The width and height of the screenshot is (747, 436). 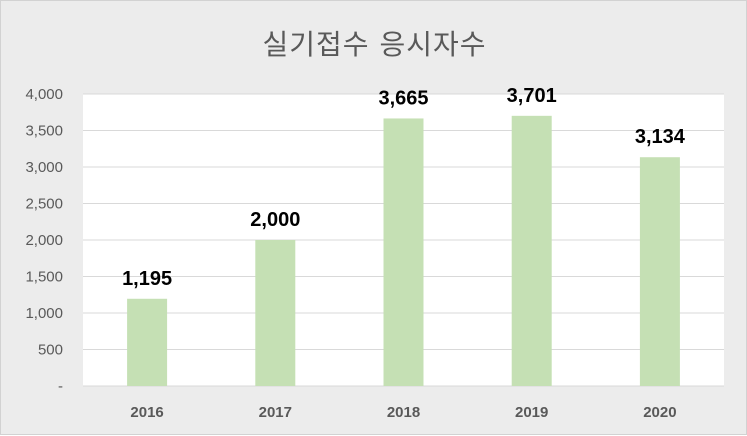 I want to click on y-tick-label: 500, so click(x=50, y=350).